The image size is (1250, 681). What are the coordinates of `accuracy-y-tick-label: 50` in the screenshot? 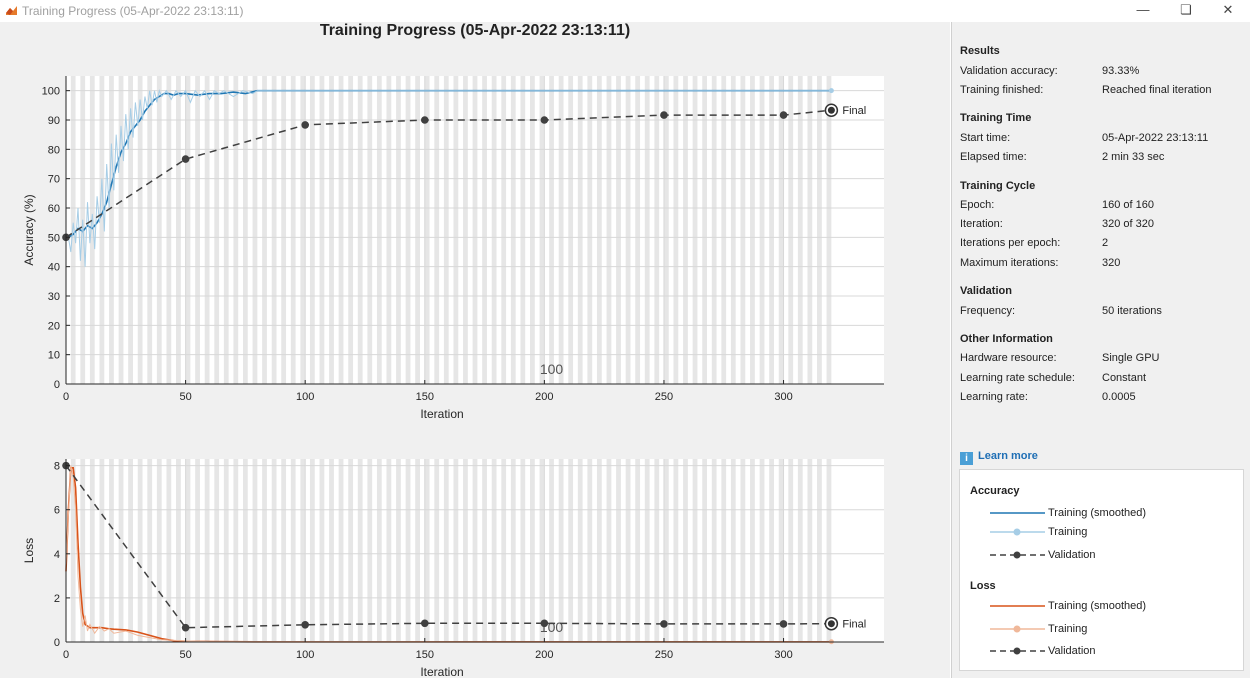 It's located at (54, 238).